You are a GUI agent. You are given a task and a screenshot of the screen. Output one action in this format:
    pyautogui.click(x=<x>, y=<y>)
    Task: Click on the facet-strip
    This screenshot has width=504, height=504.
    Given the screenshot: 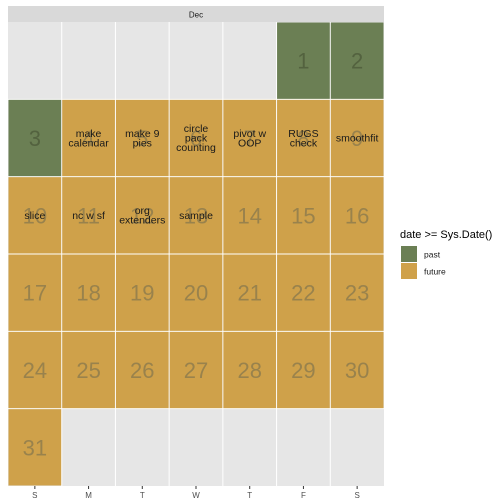 What is the action you would take?
    pyautogui.click(x=196, y=14)
    